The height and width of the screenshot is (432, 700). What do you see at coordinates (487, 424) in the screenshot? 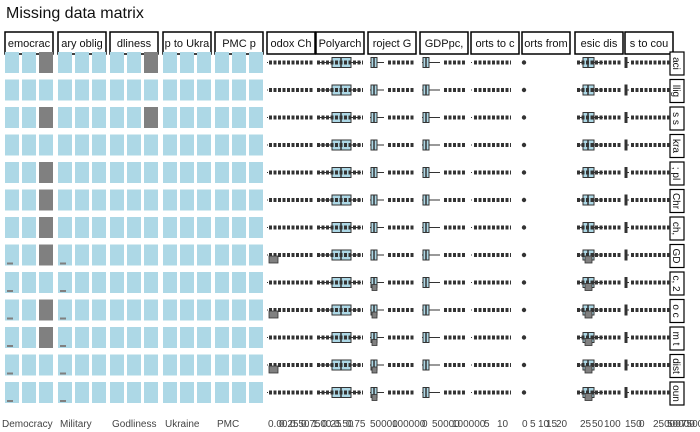
I see `x-tick-label-18: 5` at bounding box center [487, 424].